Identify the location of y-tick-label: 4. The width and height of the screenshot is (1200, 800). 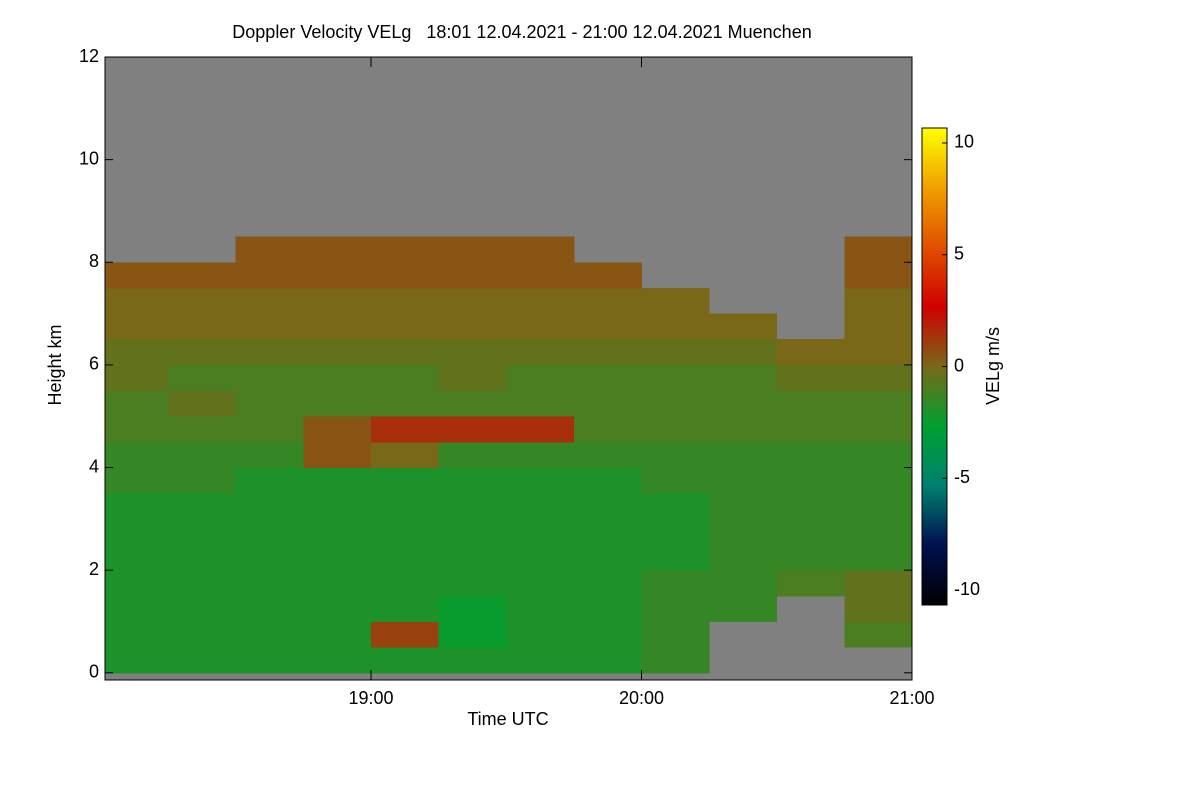
(94, 466).